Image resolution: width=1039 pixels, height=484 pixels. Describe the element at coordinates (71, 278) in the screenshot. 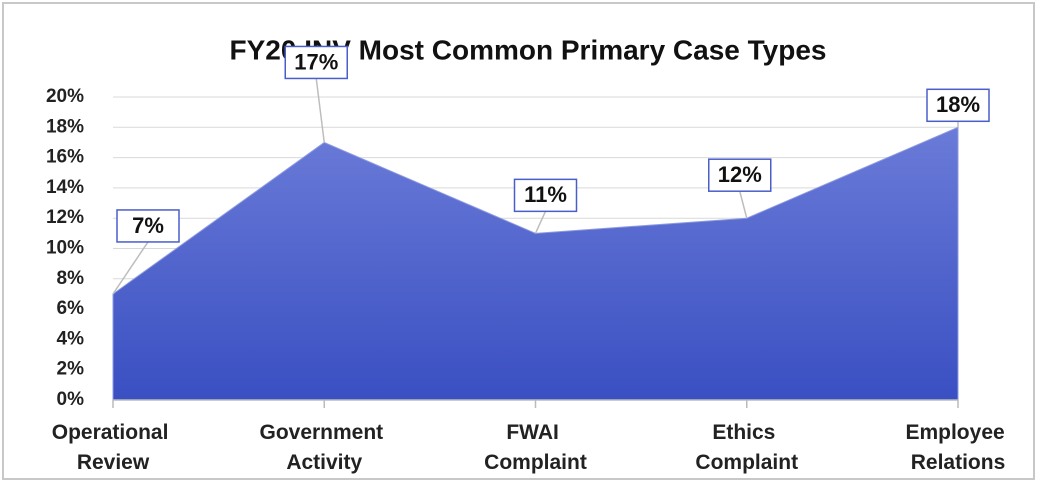

I see `y-tick-label: 8%` at that location.